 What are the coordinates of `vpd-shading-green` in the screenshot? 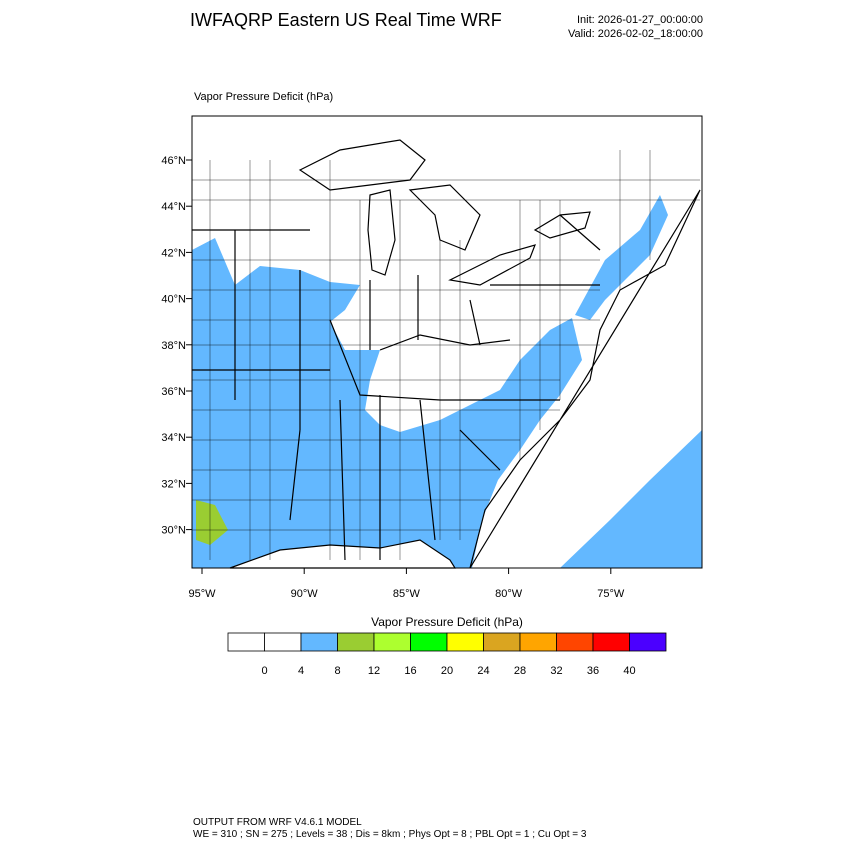 It's located at (212, 522).